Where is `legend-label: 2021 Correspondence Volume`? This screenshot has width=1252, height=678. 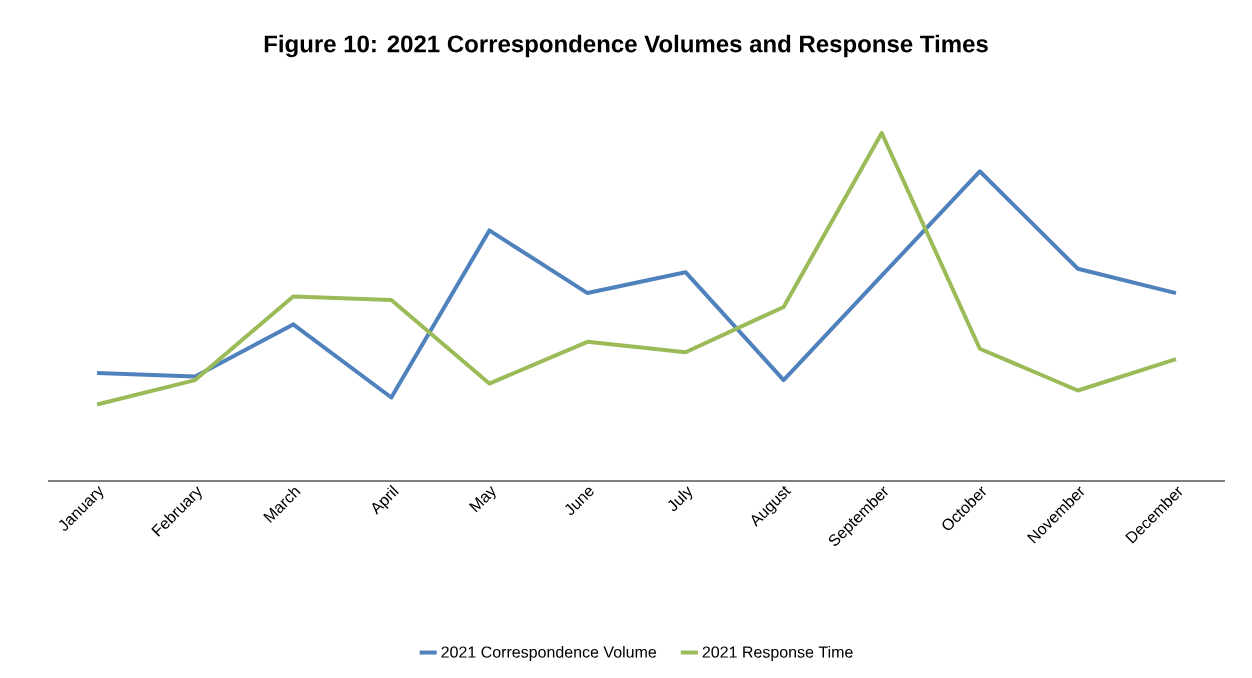
legend-label: 2021 Correspondence Volume is located at coordinates (549, 653).